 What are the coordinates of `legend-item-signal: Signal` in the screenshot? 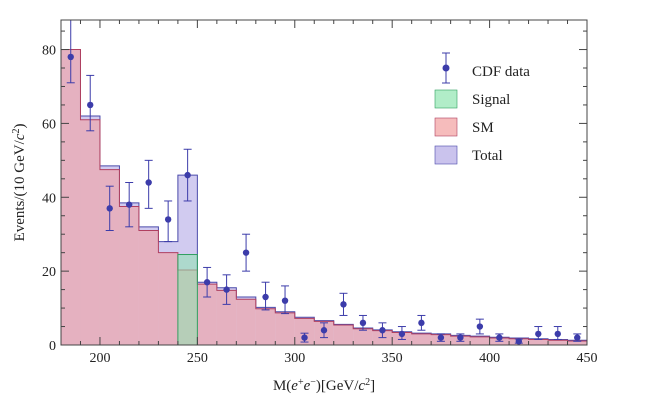 It's located at (472, 99).